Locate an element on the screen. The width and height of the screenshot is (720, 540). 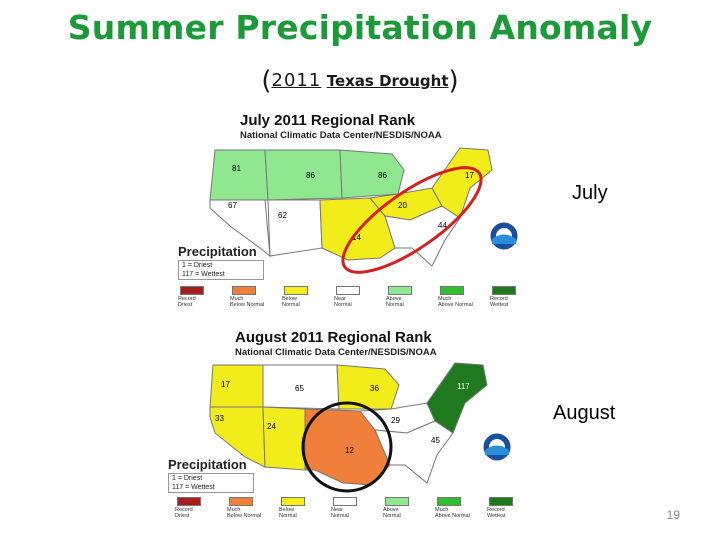
slide-title: Summer Precipitation Anomaly is located at coordinates (360, 27).